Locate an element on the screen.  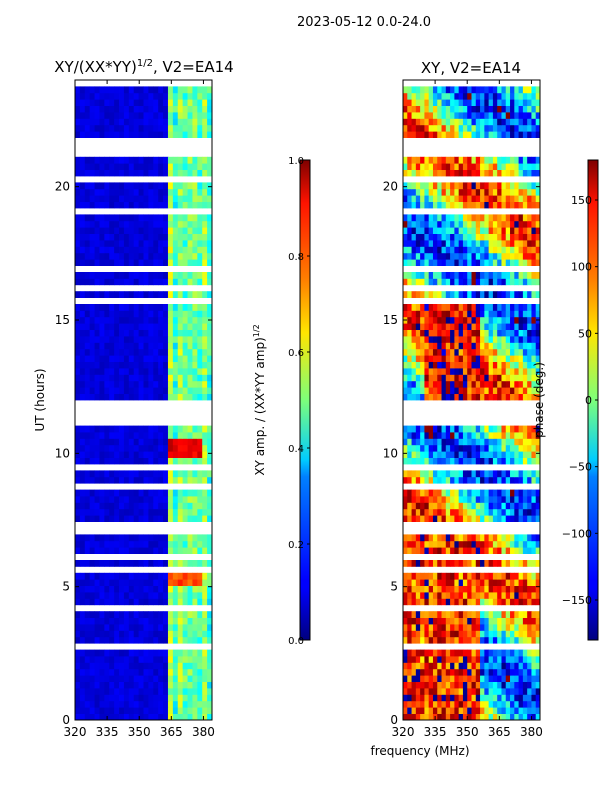
left-x-tick-label: 335 is located at coordinates (107, 732).